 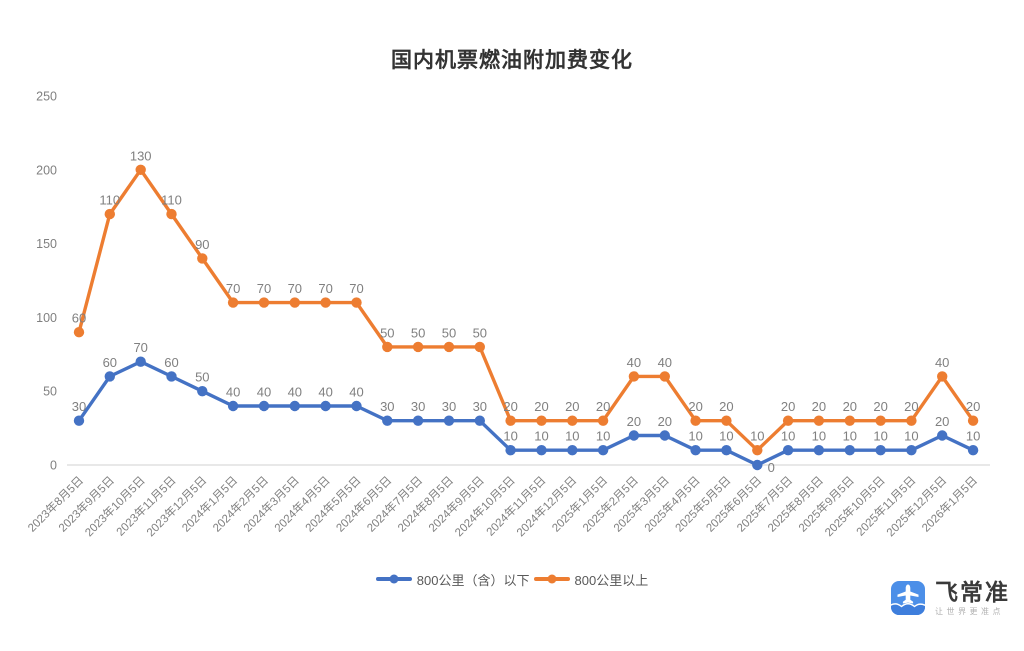 I want to click on airplane-app-icon, so click(x=908, y=598).